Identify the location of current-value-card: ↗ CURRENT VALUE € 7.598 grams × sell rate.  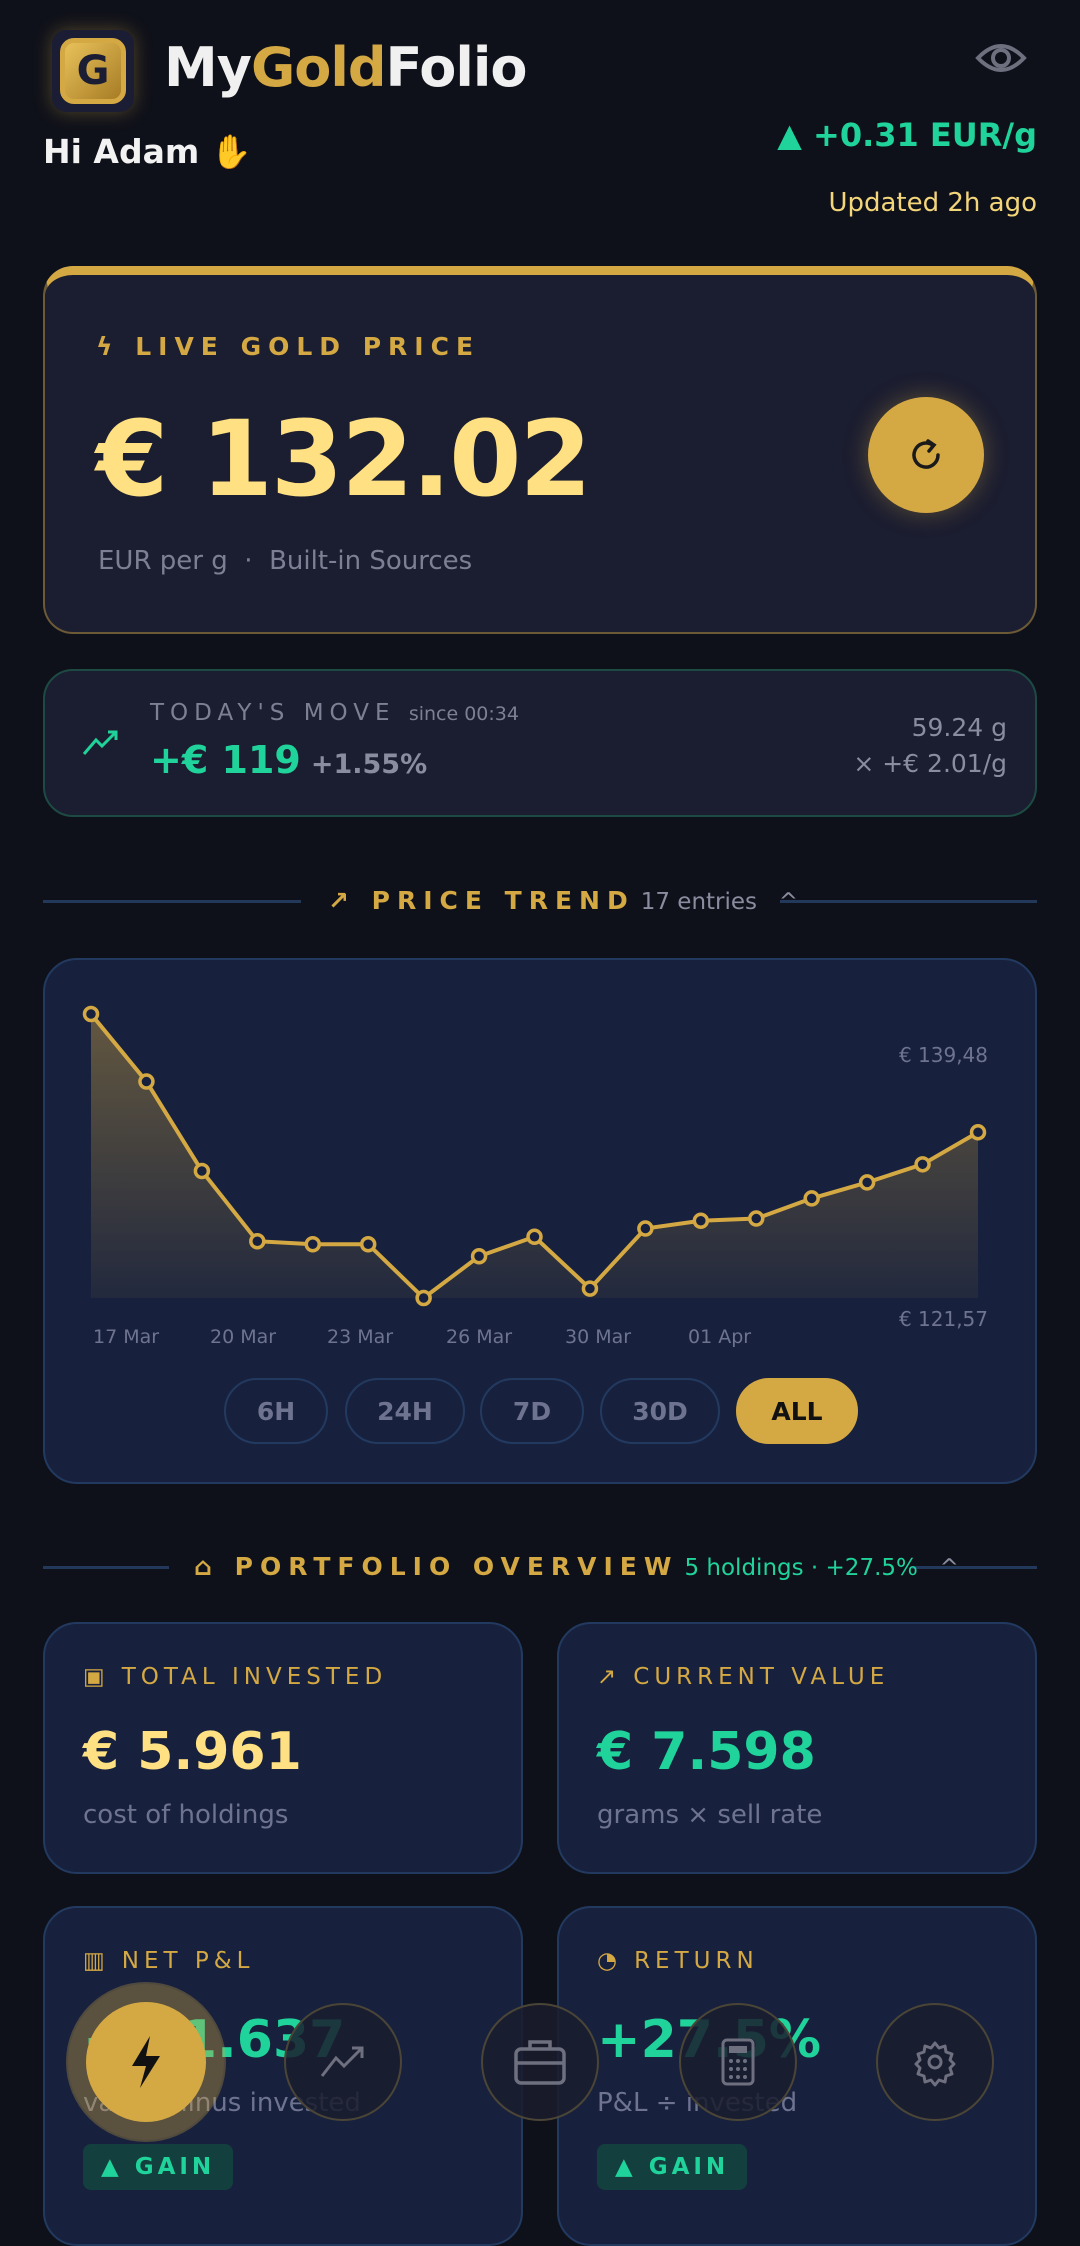
(797, 1748).